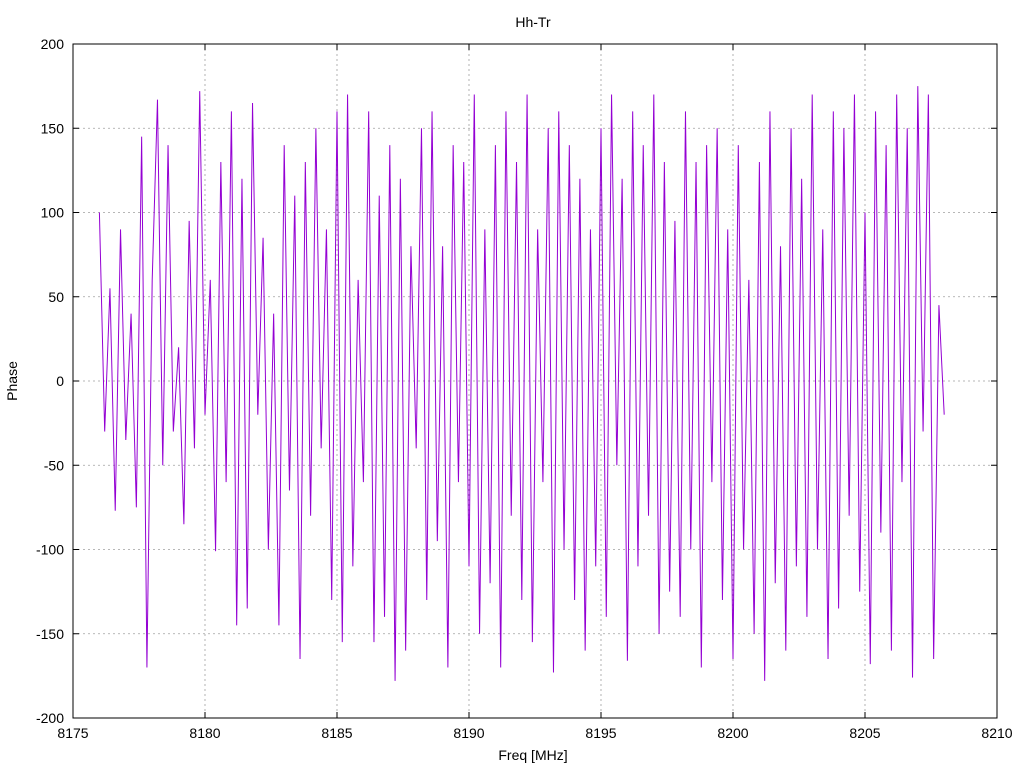 Image resolution: width=1024 pixels, height=768 pixels. Describe the element at coordinates (72, 733) in the screenshot. I see `x-tick-label: 8175` at that location.